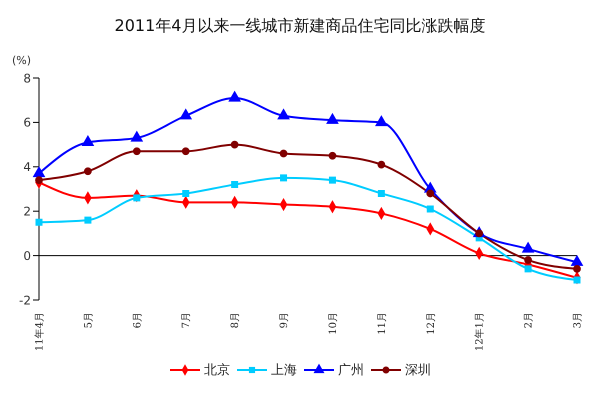 Image resolution: width=600 pixels, height=400 pixels. I want to click on x-tick-label: 7月, so click(186, 320).